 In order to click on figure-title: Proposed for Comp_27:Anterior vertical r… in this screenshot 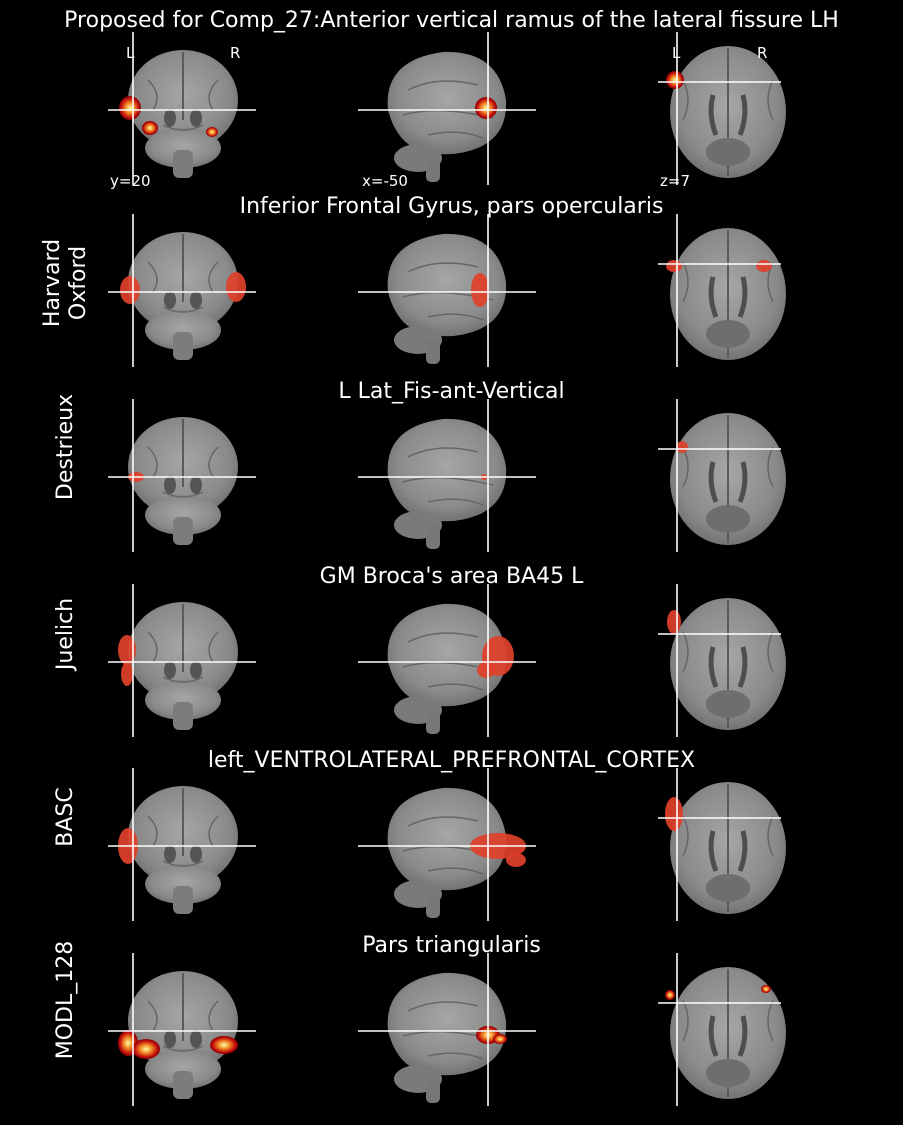, I will do `click(451, 20)`.